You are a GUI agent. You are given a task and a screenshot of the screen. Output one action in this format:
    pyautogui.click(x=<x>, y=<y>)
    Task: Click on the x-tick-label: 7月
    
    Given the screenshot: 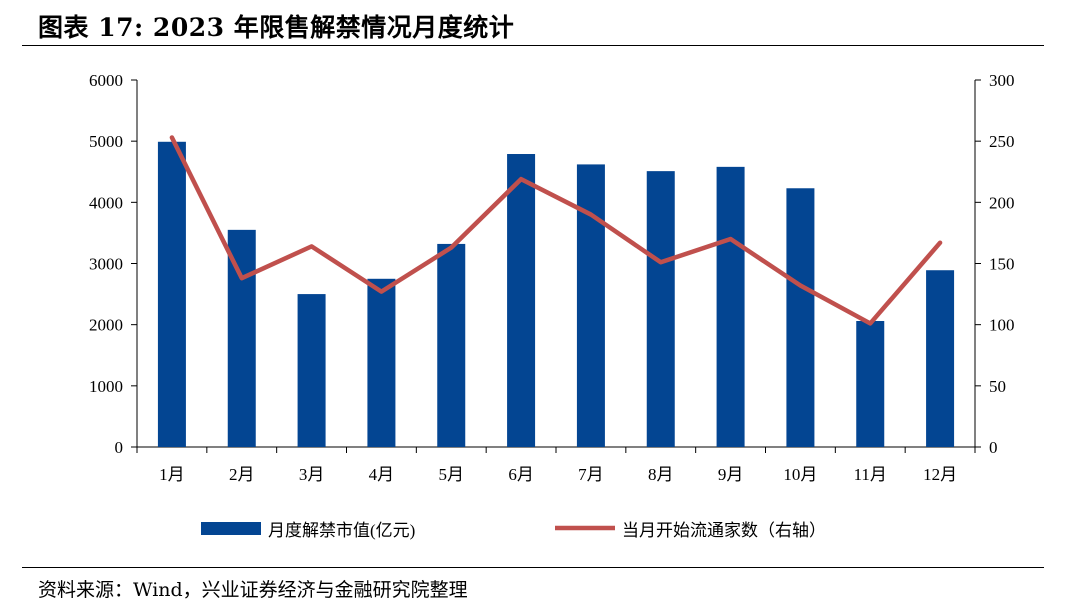 What is the action you would take?
    pyautogui.click(x=591, y=474)
    